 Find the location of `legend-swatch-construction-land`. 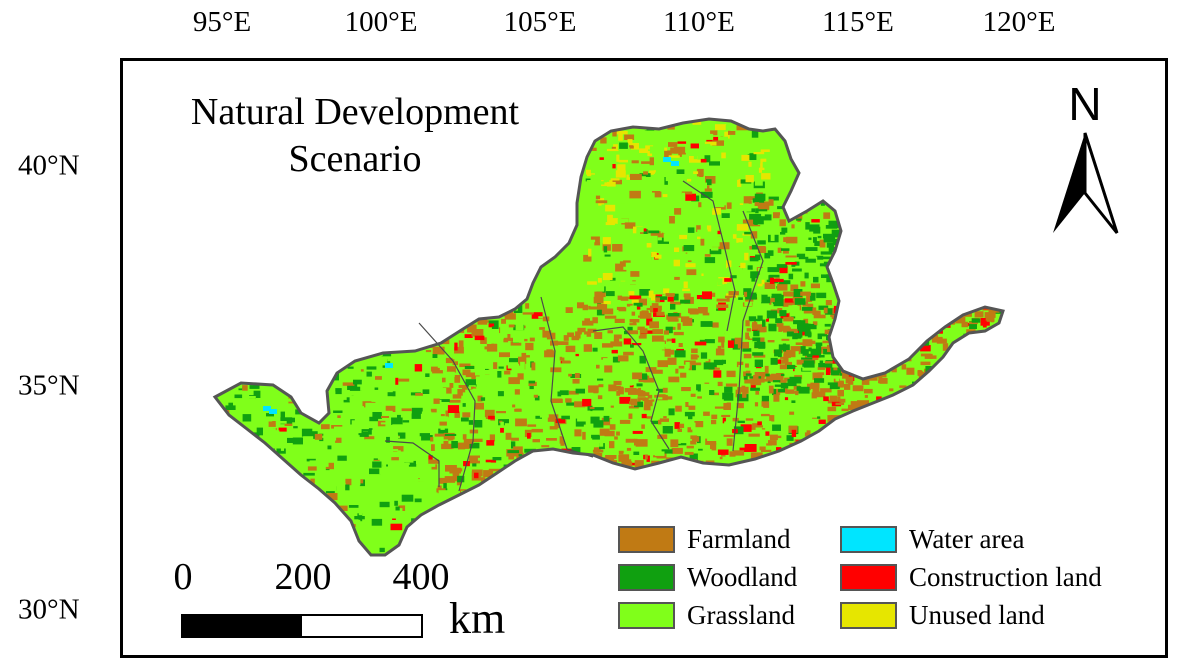

legend-swatch-construction-land is located at coordinates (868, 577).